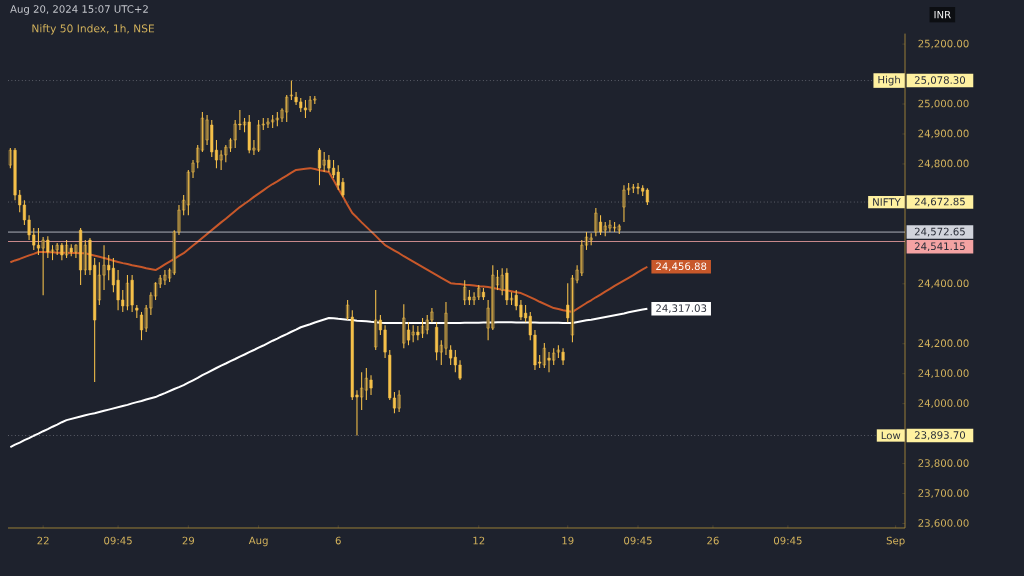 This screenshot has width=1024, height=576. Describe the element at coordinates (338, 540) in the screenshot. I see `x-tick-label: 6` at that location.